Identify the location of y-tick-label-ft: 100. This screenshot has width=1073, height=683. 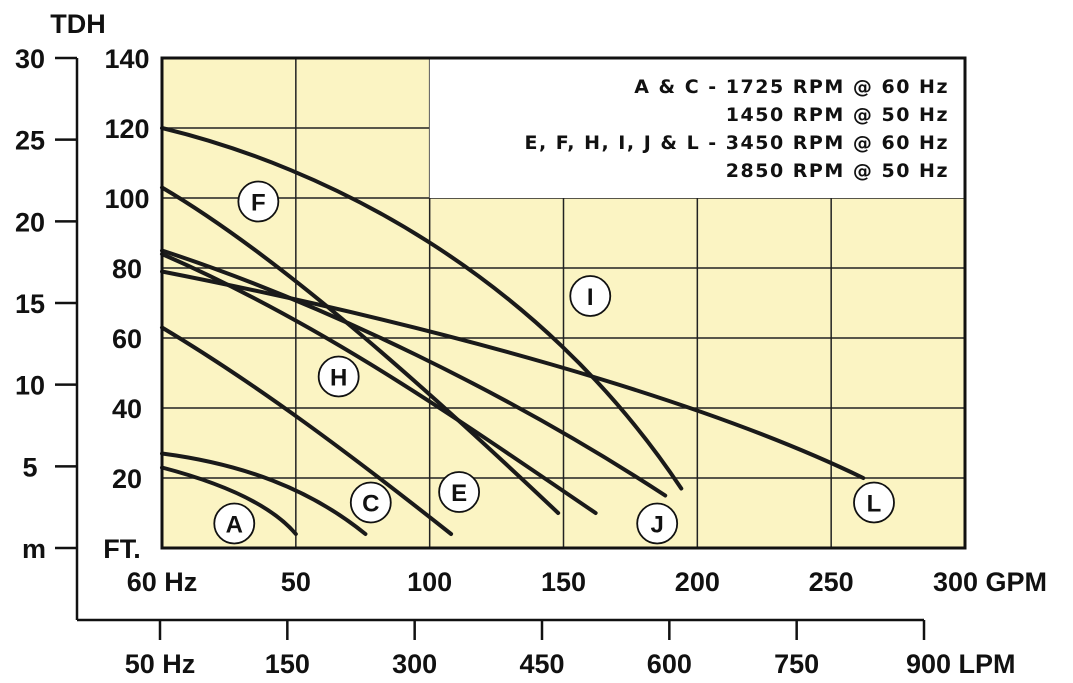
(126, 199).